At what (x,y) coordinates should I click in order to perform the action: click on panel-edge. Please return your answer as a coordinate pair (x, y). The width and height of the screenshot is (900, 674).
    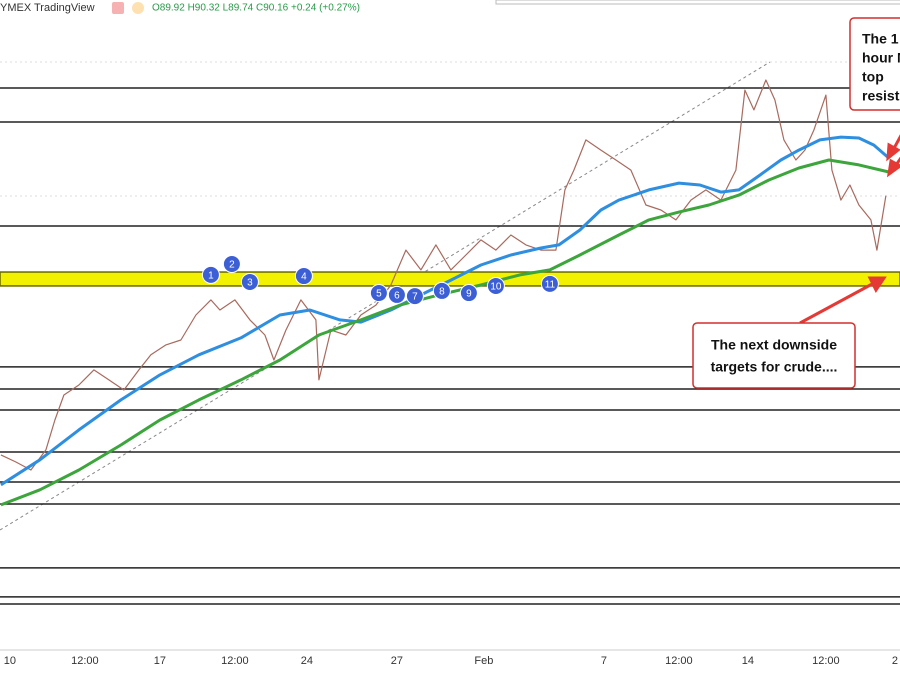
    Looking at the image, I should click on (697, 2).